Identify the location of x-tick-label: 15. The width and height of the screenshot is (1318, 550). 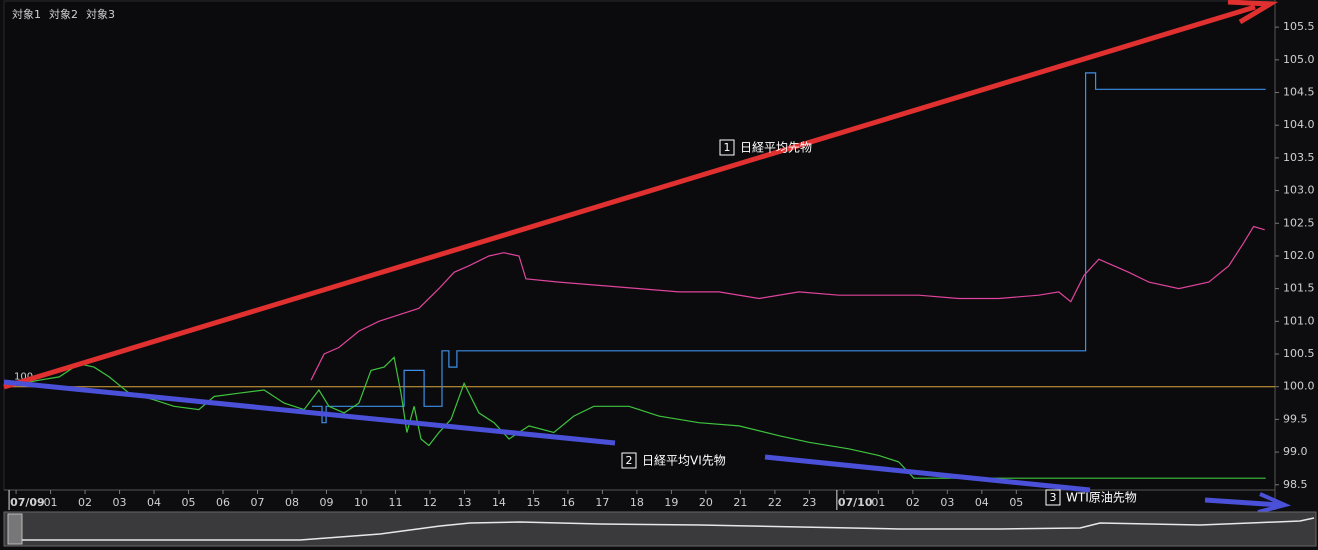
(533, 502).